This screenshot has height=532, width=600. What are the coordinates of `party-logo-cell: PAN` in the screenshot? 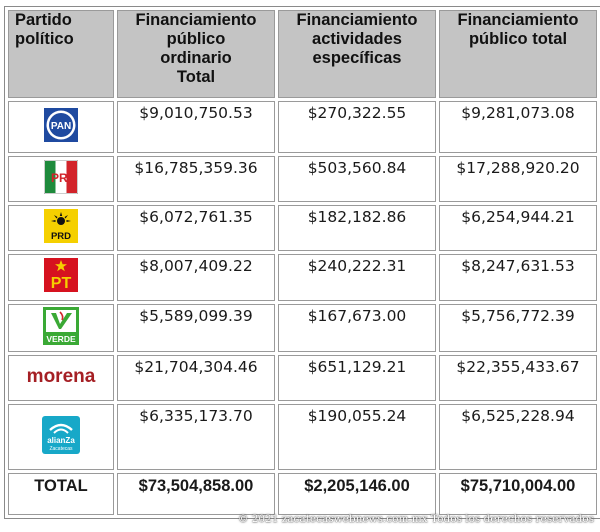 It's located at (61, 127).